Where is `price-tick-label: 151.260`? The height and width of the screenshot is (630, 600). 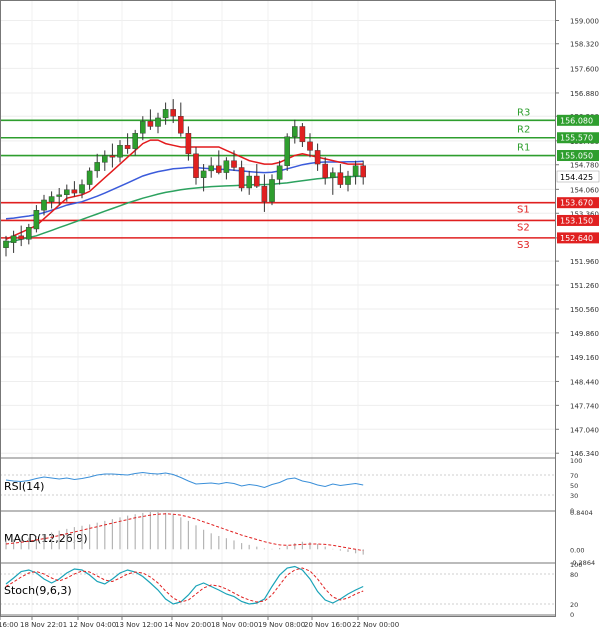 price-tick-label: 151.260 is located at coordinates (584, 286).